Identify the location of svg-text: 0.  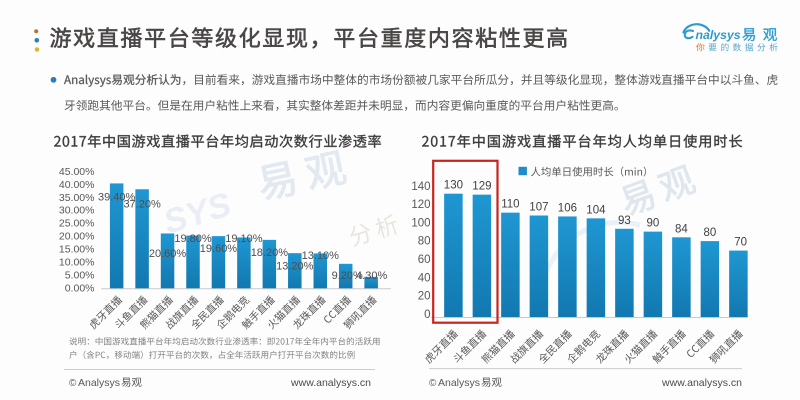
(427, 315).